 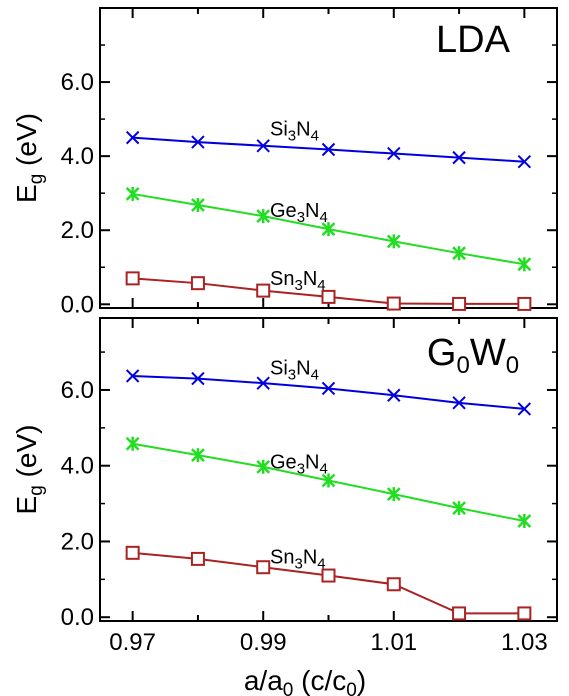 What do you see at coordinates (263, 642) in the screenshot?
I see `x-tick-label: 0.99` at bounding box center [263, 642].